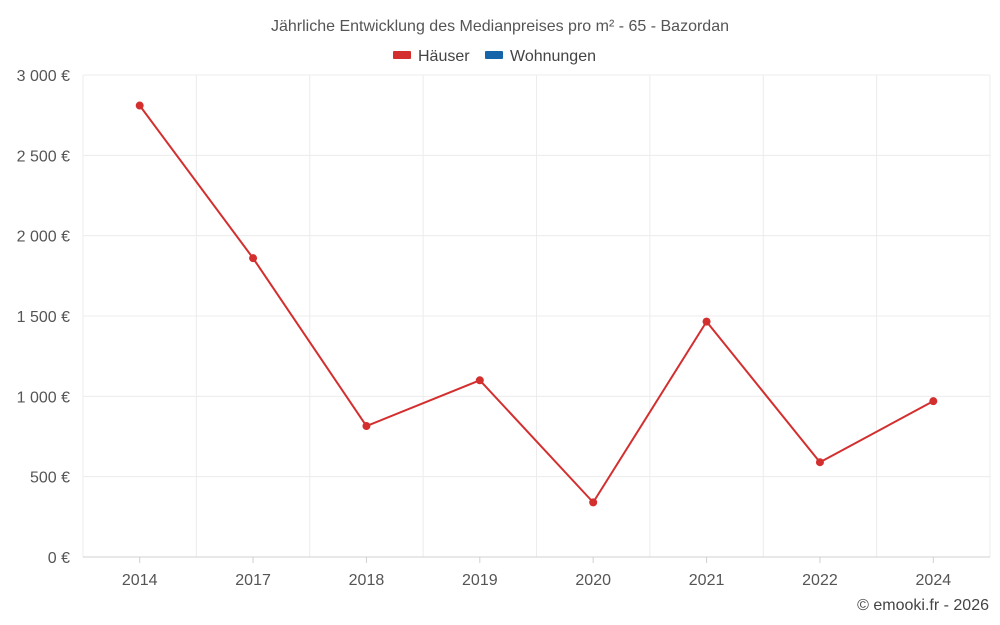 Image resolution: width=1000 pixels, height=625 pixels. Describe the element at coordinates (59, 558) in the screenshot. I see `y-tick-label: 0 €` at that location.